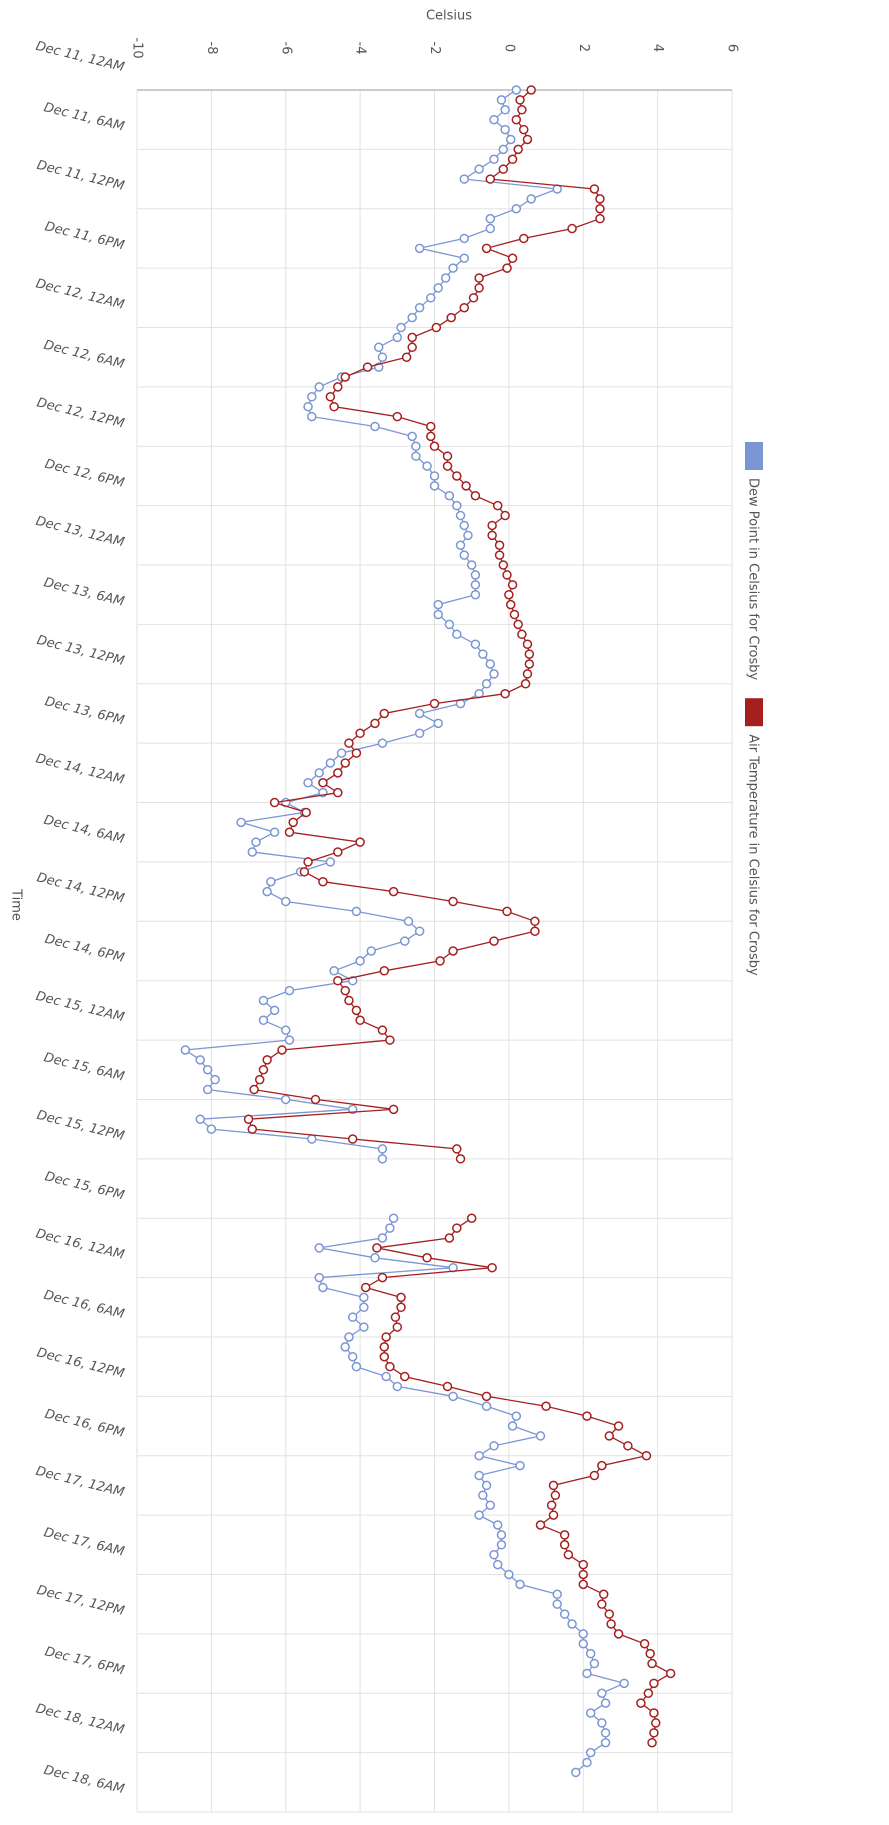 The image size is (889, 1825). I want to click on x-tick-label: Dec 17, 12PM, so click(80, 1601).